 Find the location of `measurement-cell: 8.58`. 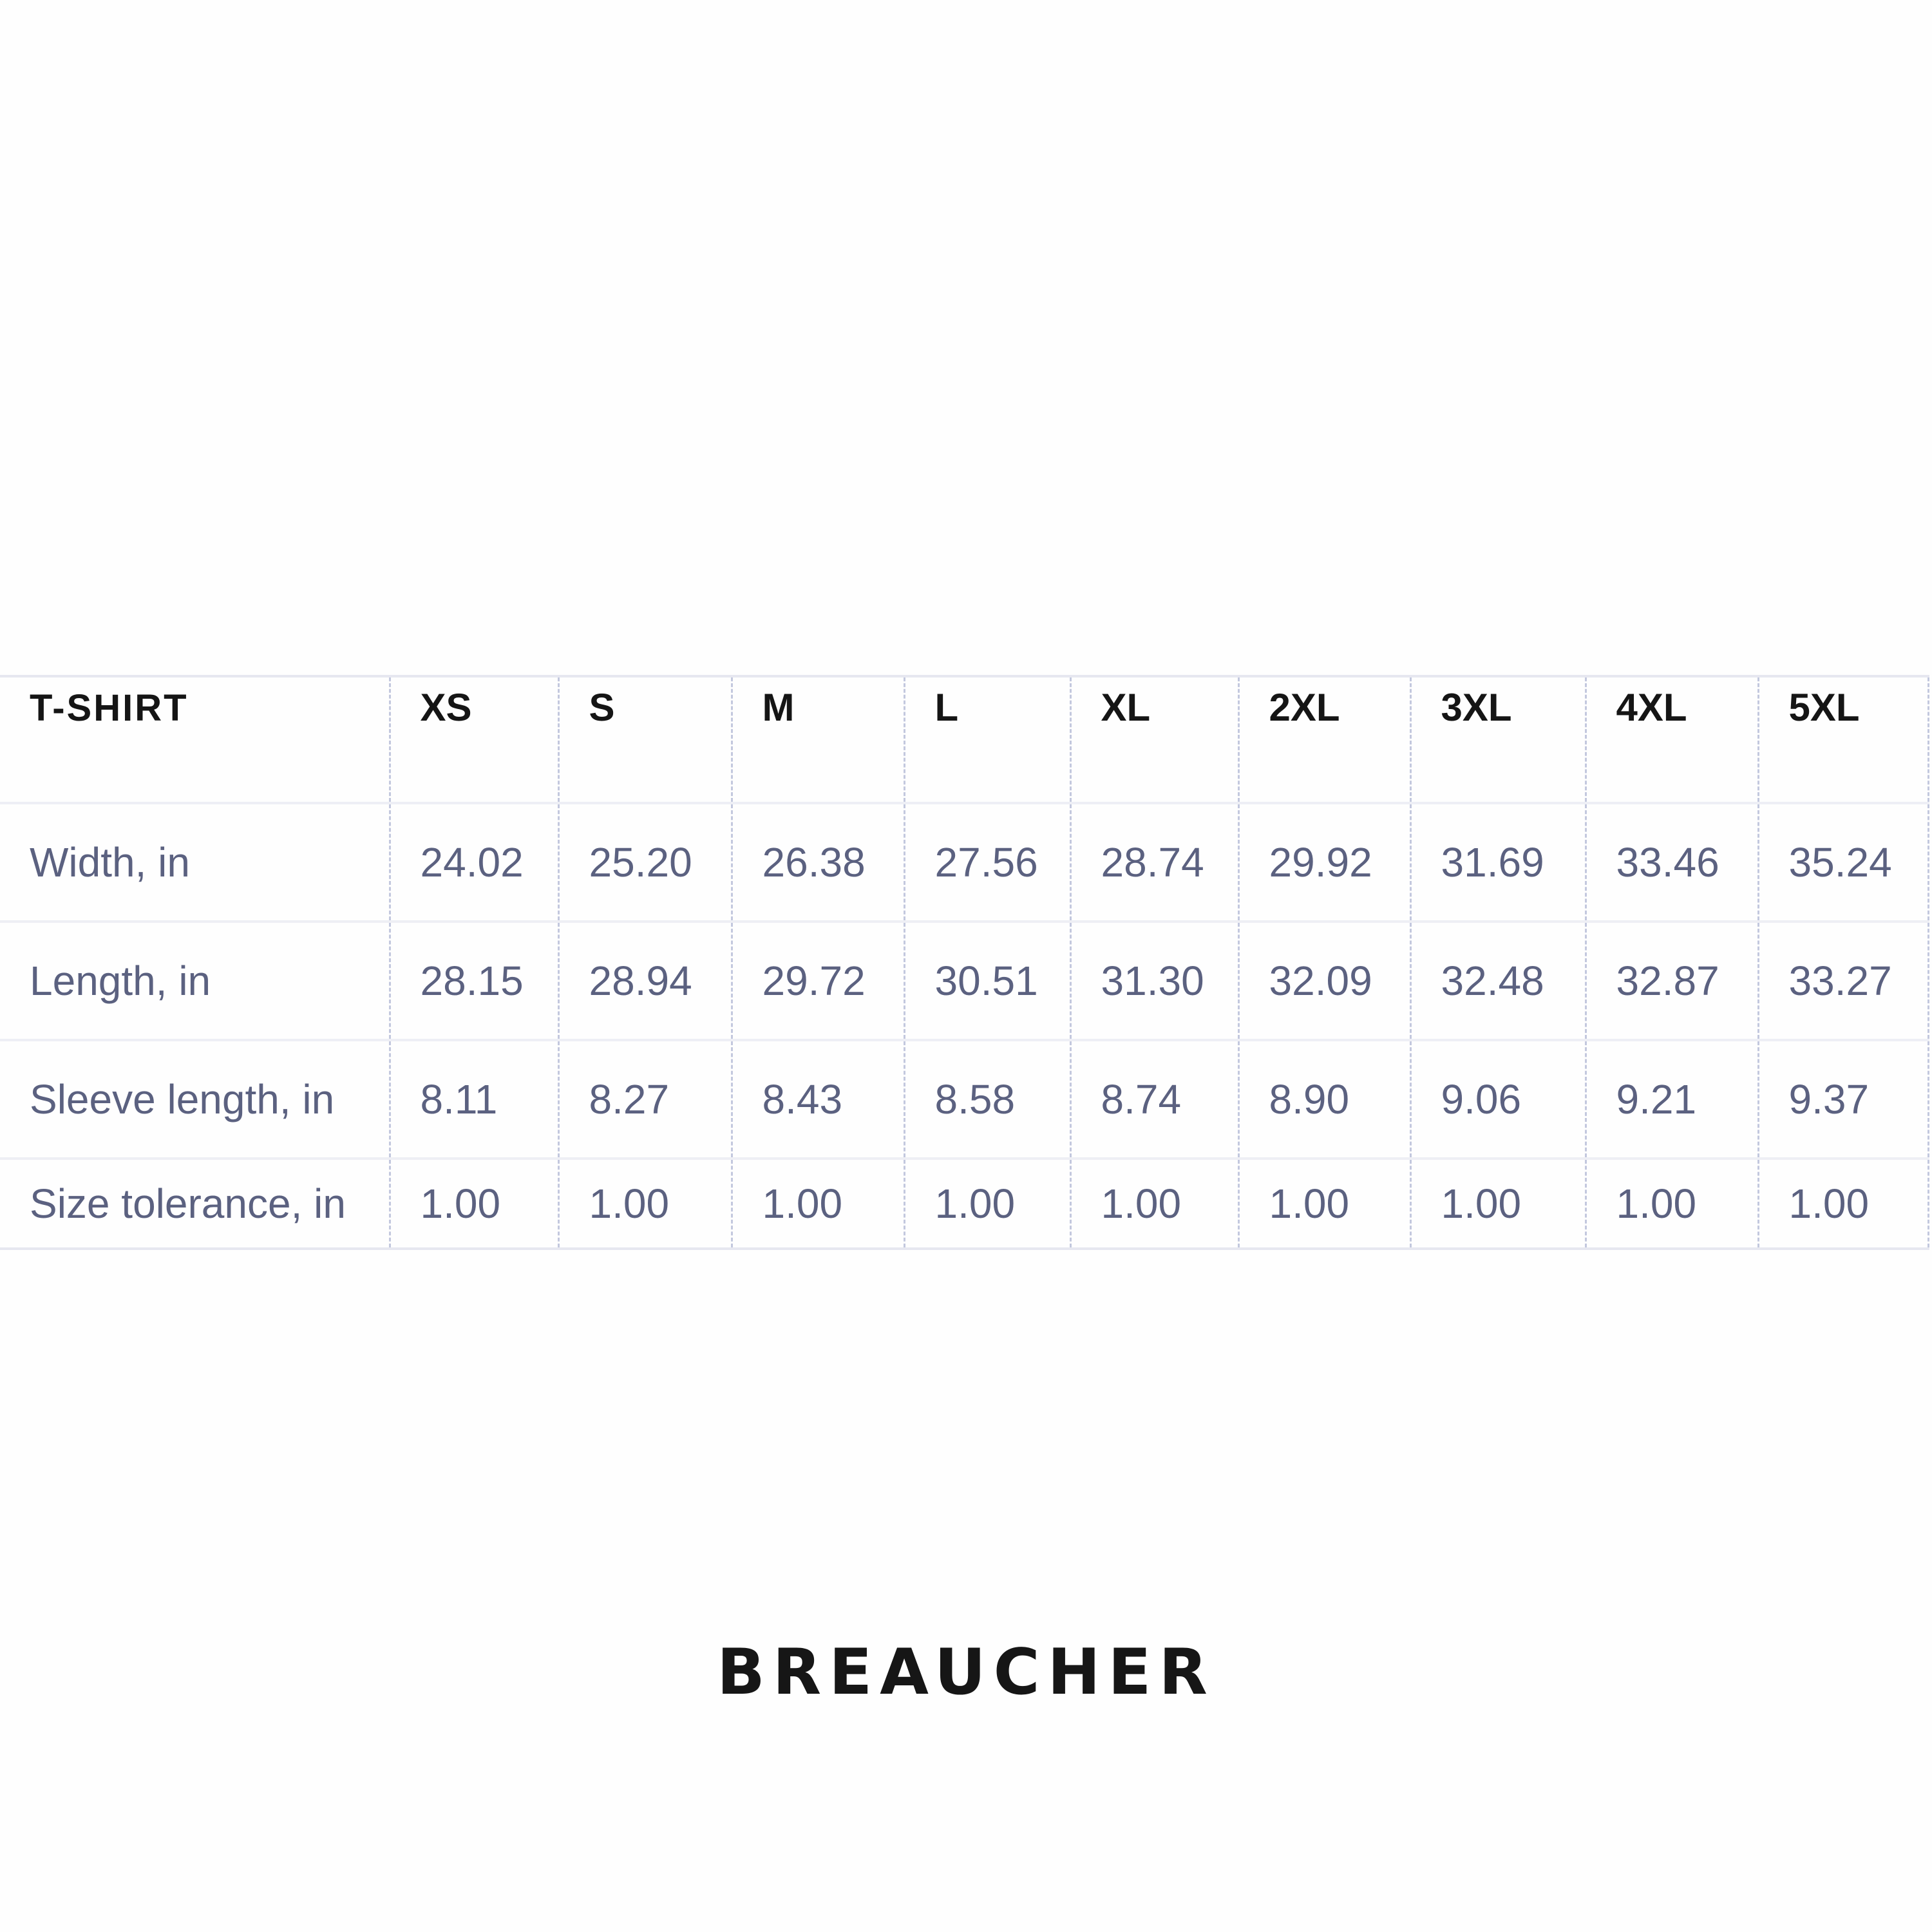

measurement-cell: 8.58 is located at coordinates (986, 1100).